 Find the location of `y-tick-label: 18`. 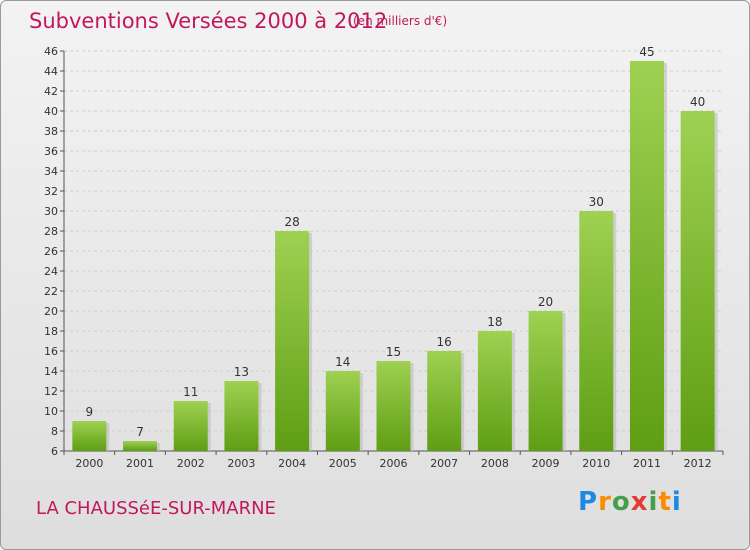

y-tick-label: 18 is located at coordinates (51, 331).